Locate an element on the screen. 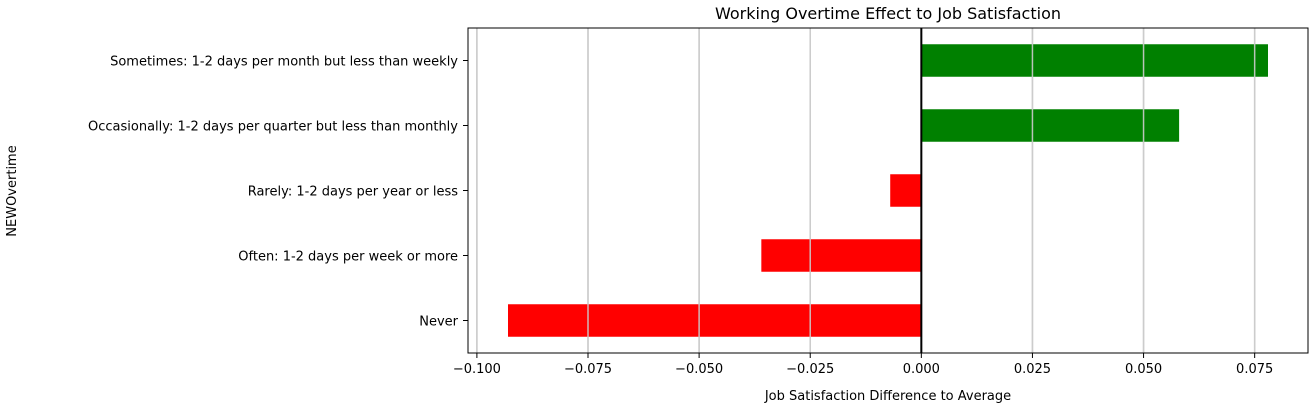 The image size is (1315, 410). x-tick-label: −0.050 is located at coordinates (699, 369).